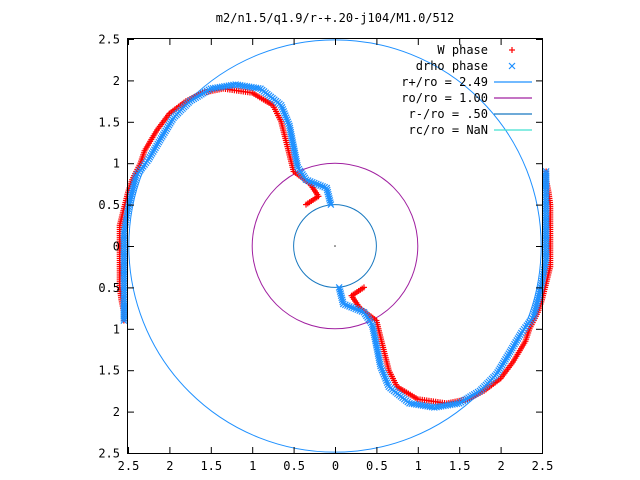  I want to click on xtick-label-6: 0.5, so click(377, 466).